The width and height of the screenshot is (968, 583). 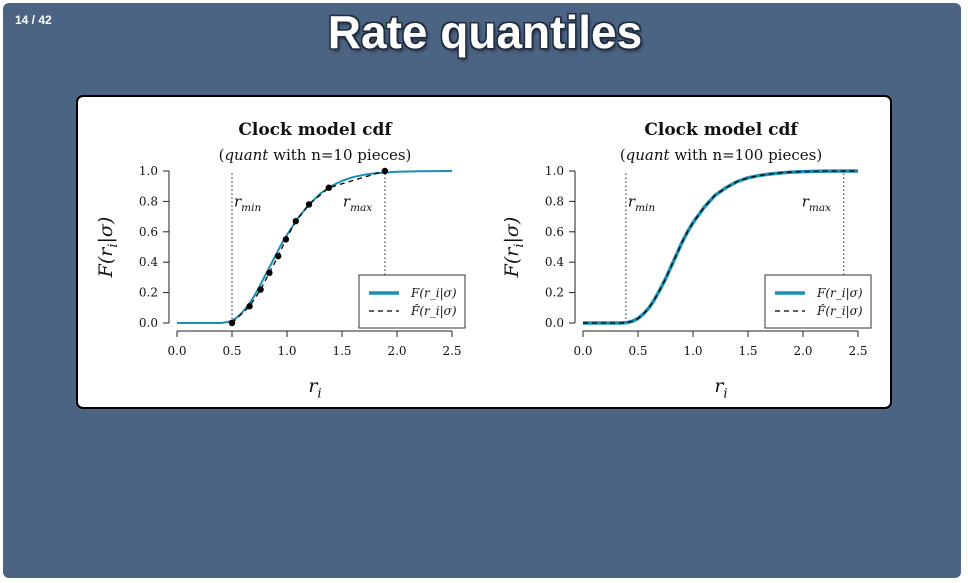 I want to click on chart-subtitle: (quant with n=100 pieces), so click(x=721, y=155).